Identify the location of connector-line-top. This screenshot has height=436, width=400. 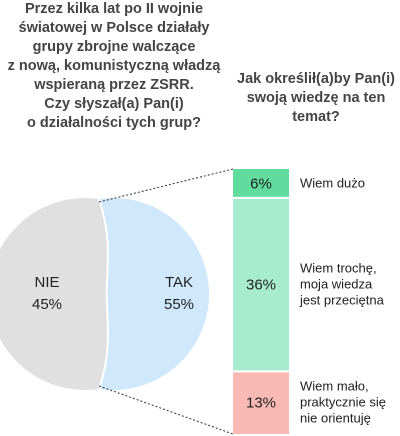
(166, 185).